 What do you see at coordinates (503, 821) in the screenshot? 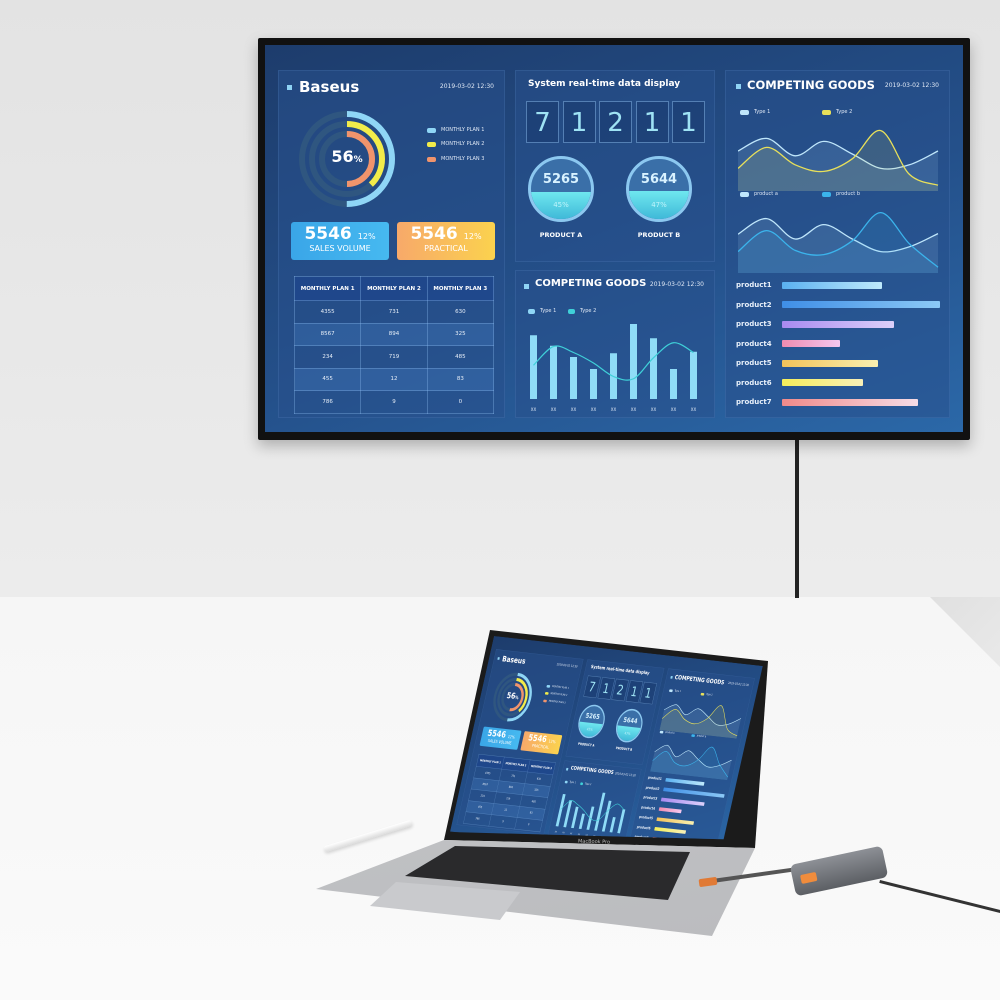
I see `table-cell: 9` at bounding box center [503, 821].